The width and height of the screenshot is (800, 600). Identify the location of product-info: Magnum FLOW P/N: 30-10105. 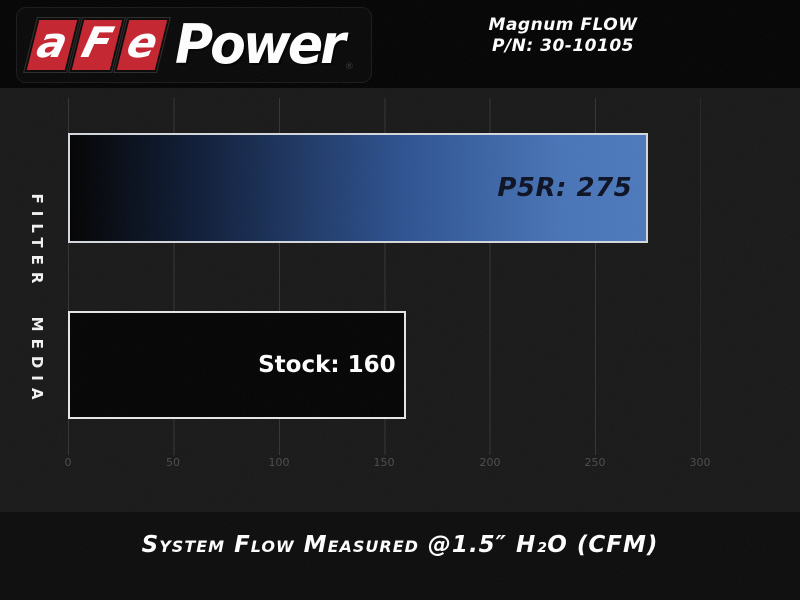
(563, 36).